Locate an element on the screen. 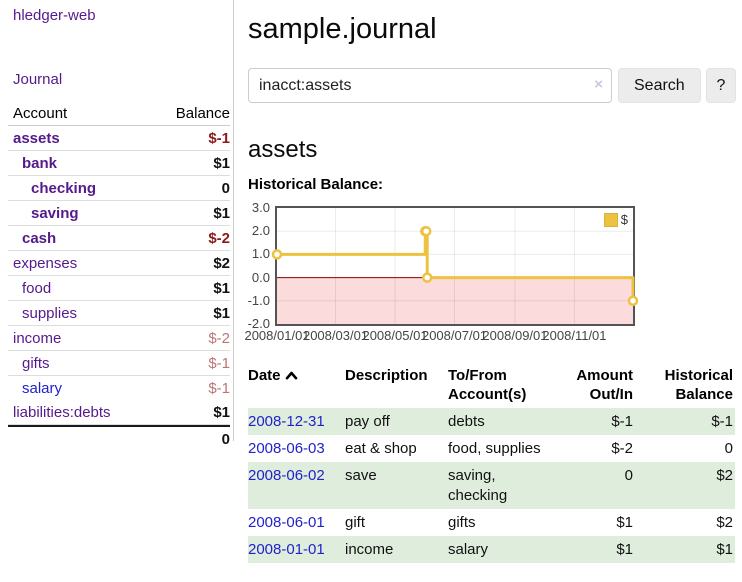 The width and height of the screenshot is (742, 582). accounts-total-row: 0 is located at coordinates (119, 438).